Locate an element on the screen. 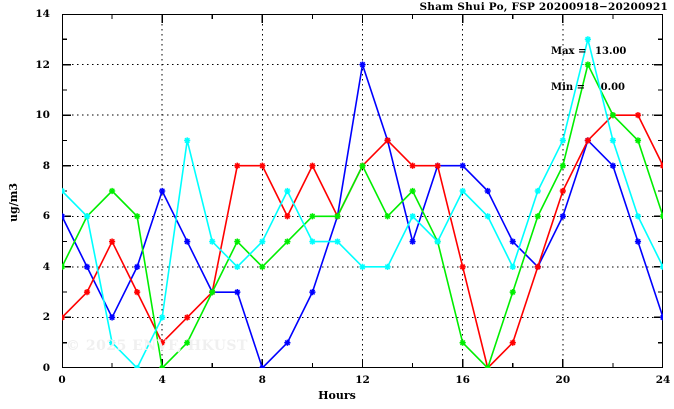 The width and height of the screenshot is (674, 409). y-axis-label: ug/m3 is located at coordinates (13, 202).